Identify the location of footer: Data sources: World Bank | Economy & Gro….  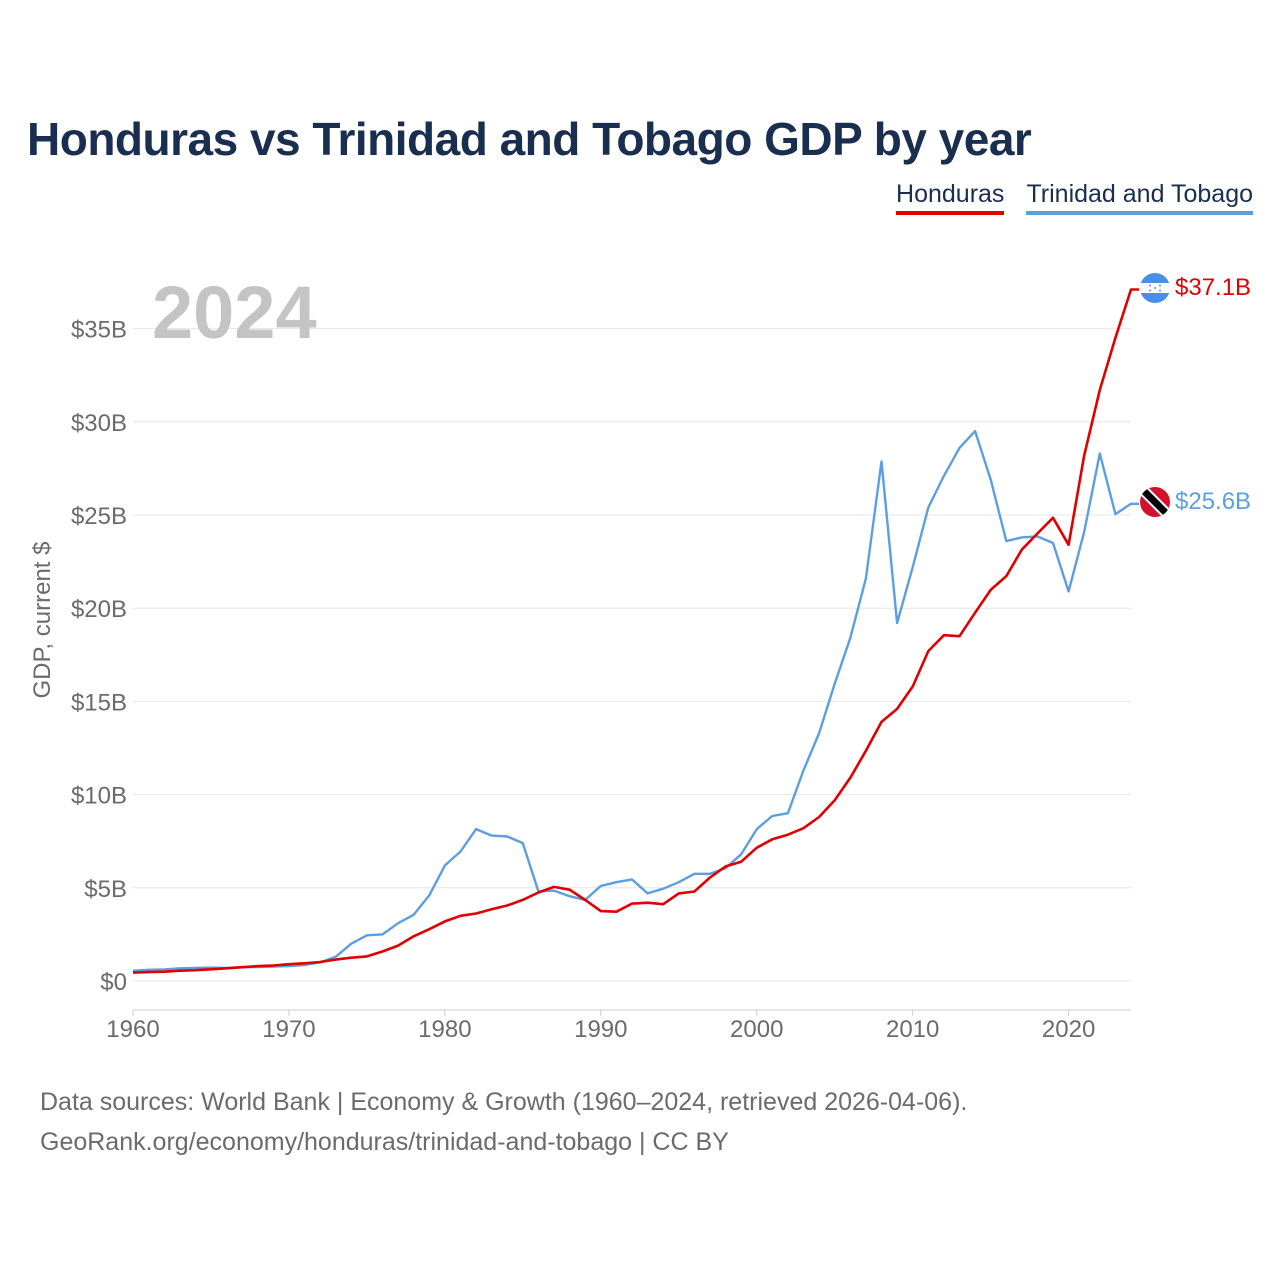
(503, 1122).